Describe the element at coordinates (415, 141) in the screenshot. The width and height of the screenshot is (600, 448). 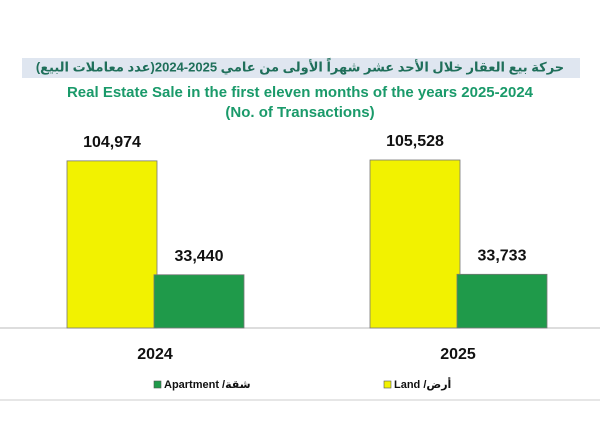
I see `value-label: 105,528` at that location.